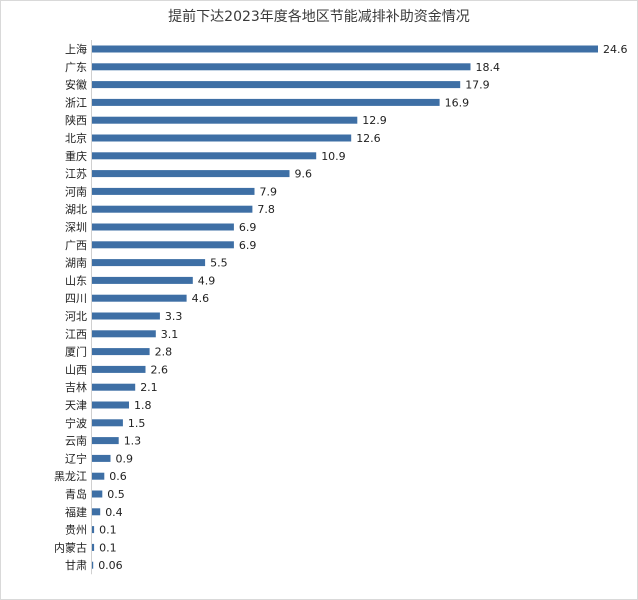  Describe the element at coordinates (76, 263) in the screenshot. I see `category-label-12: 湖南` at that location.